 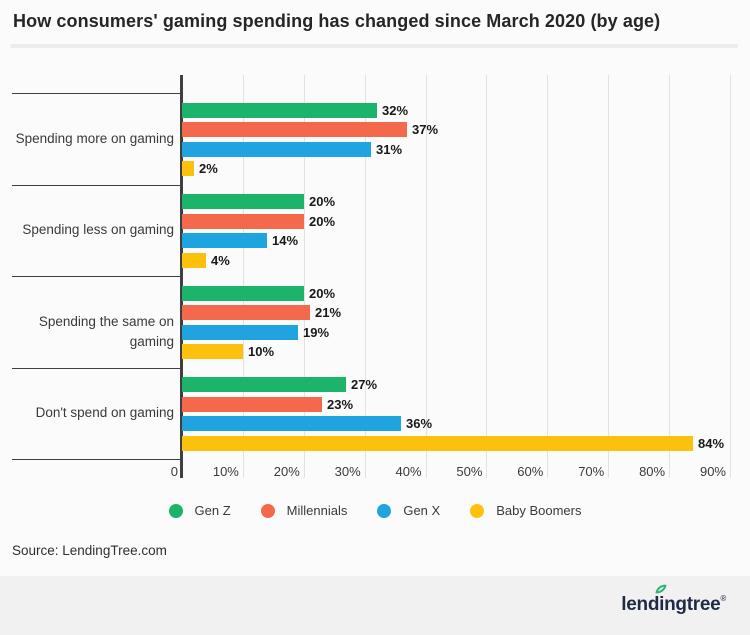 What do you see at coordinates (408, 471) in the screenshot?
I see `x-tick-label: 40%` at bounding box center [408, 471].